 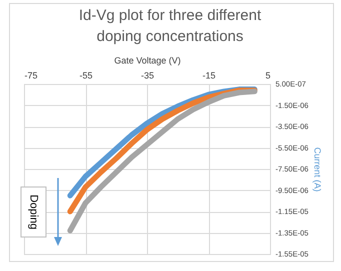 I want to click on x-axis-title: Gate Voltage (V), so click(x=147, y=61).